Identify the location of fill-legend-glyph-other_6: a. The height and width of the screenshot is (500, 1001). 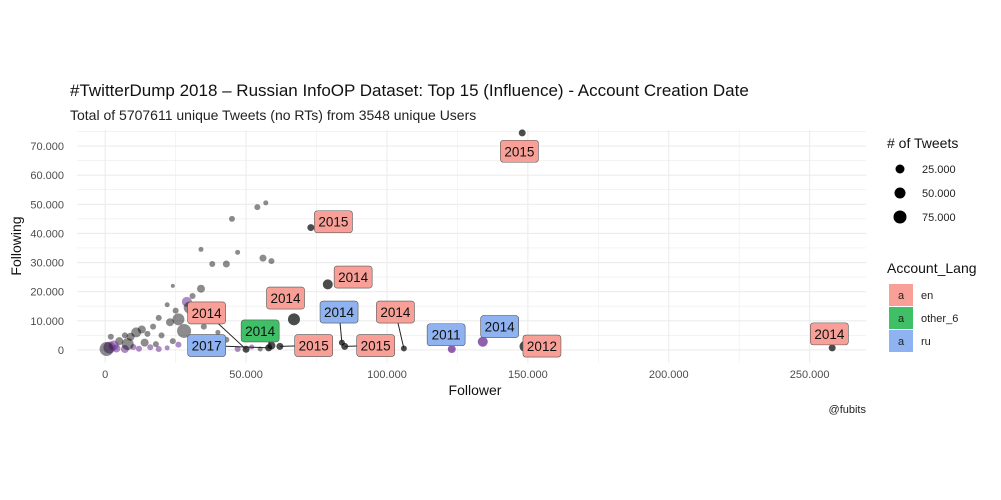
(901, 319).